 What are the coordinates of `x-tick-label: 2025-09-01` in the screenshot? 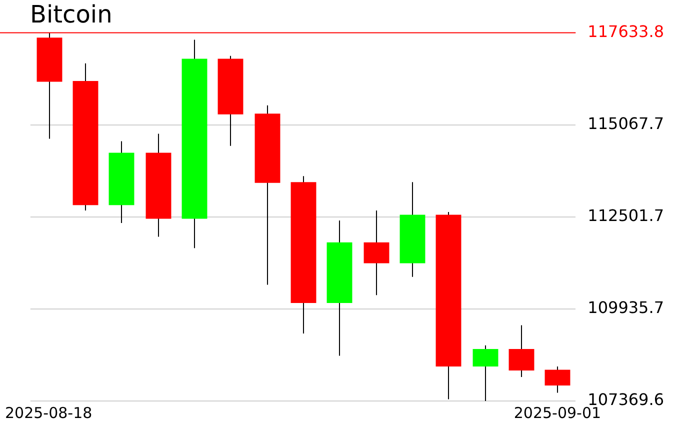 It's located at (558, 413).